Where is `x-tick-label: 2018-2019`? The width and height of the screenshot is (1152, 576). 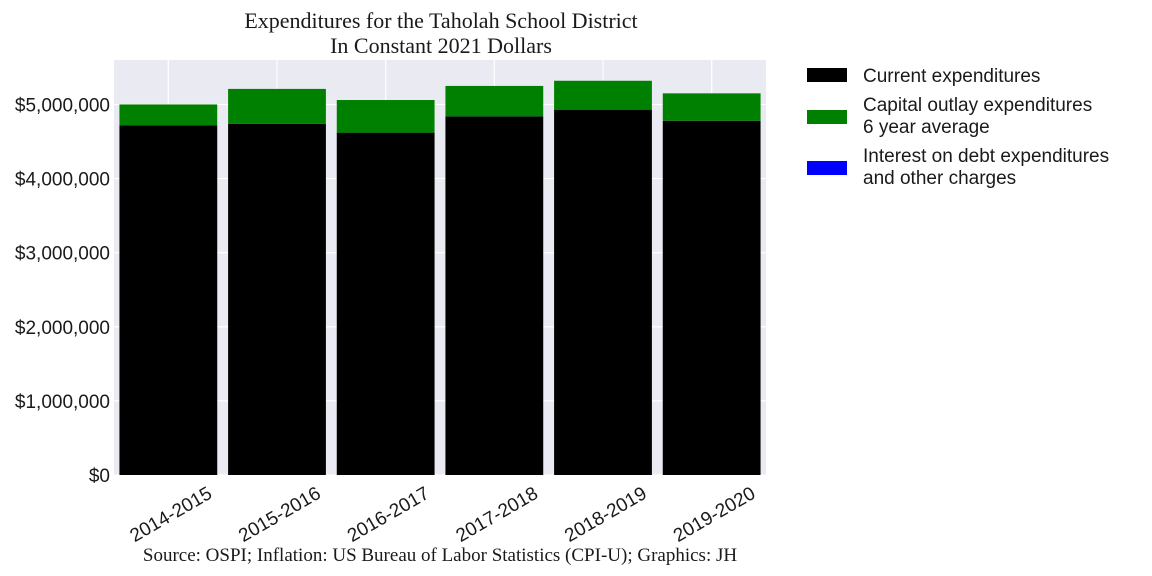 x-tick-label: 2018-2019 is located at coordinates (605, 515).